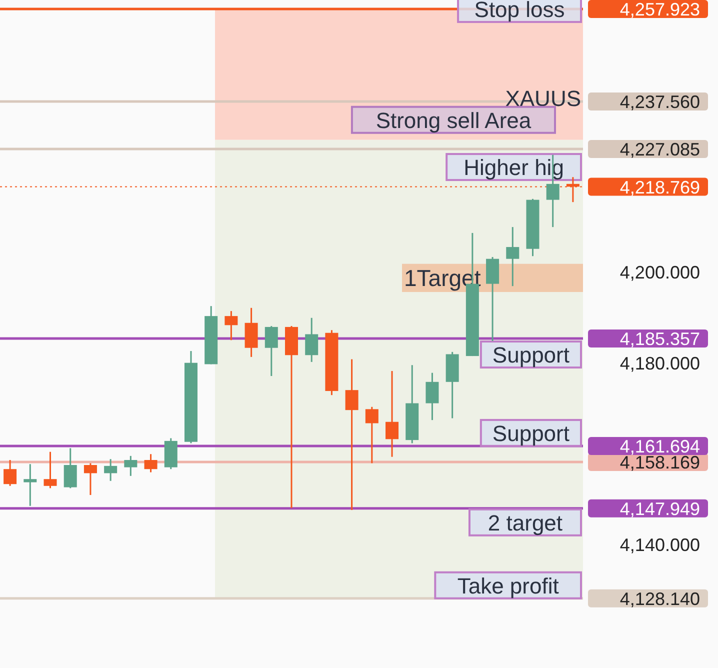 This screenshot has width=718, height=668. Describe the element at coordinates (660, 150) in the screenshot. I see `y-tick-label: 4,227.085` at that location.